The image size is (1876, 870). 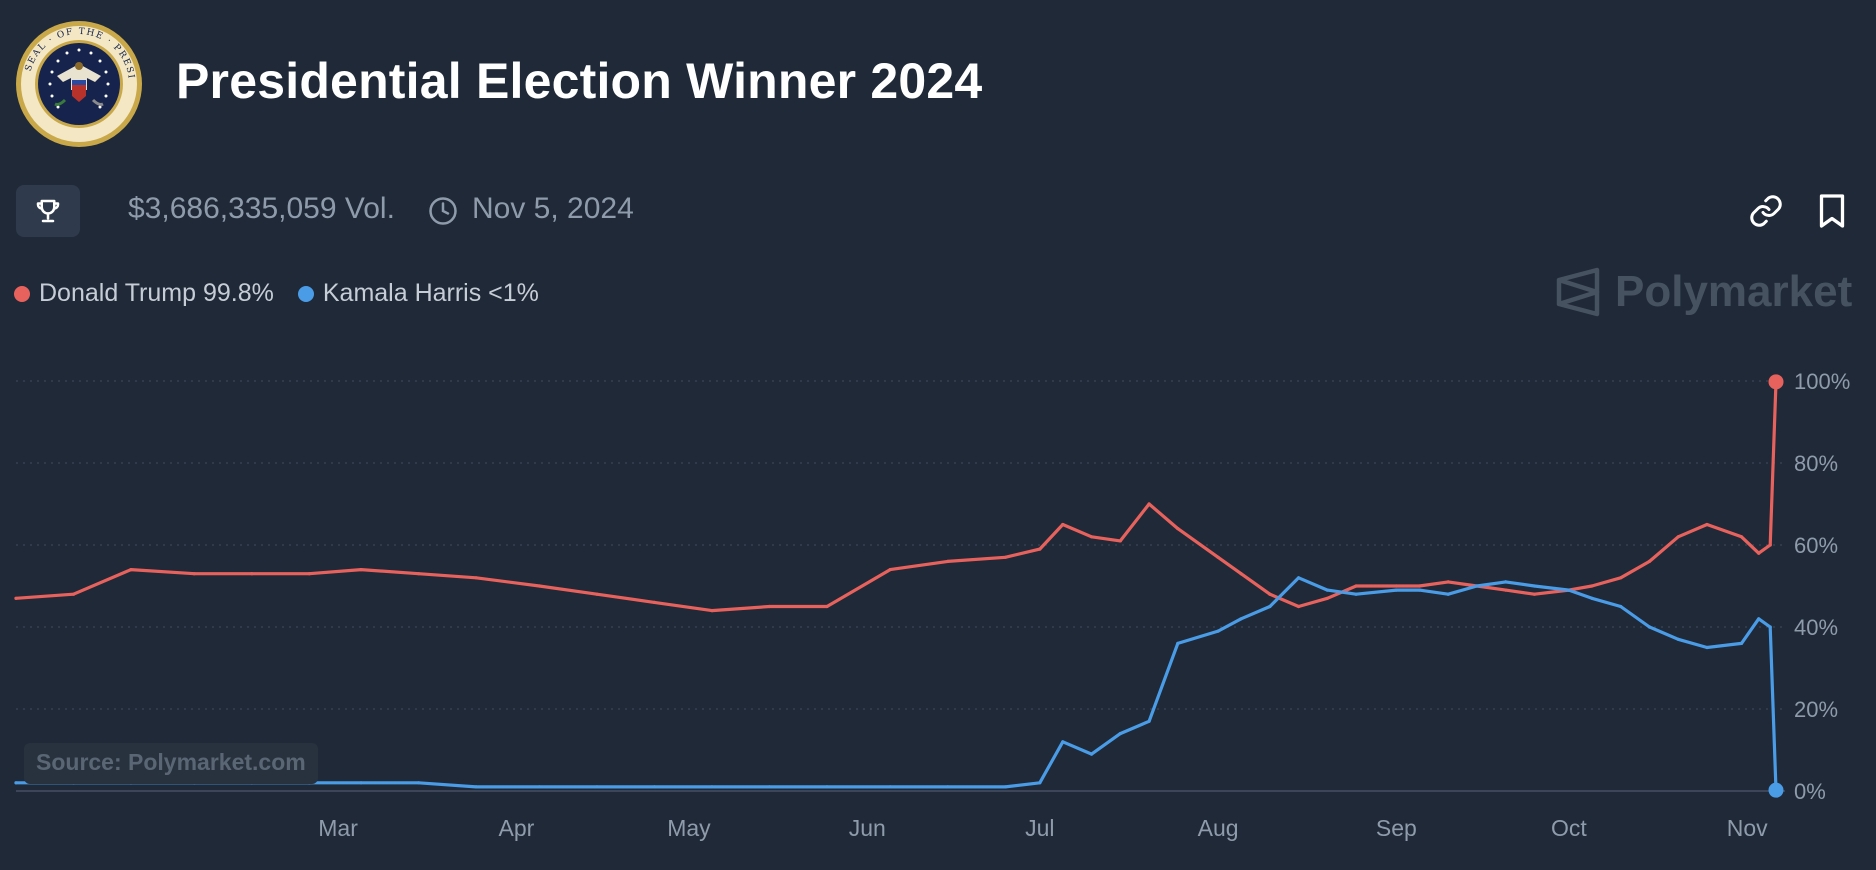 What do you see at coordinates (1832, 211) in the screenshot?
I see `bookmark-icon` at bounding box center [1832, 211].